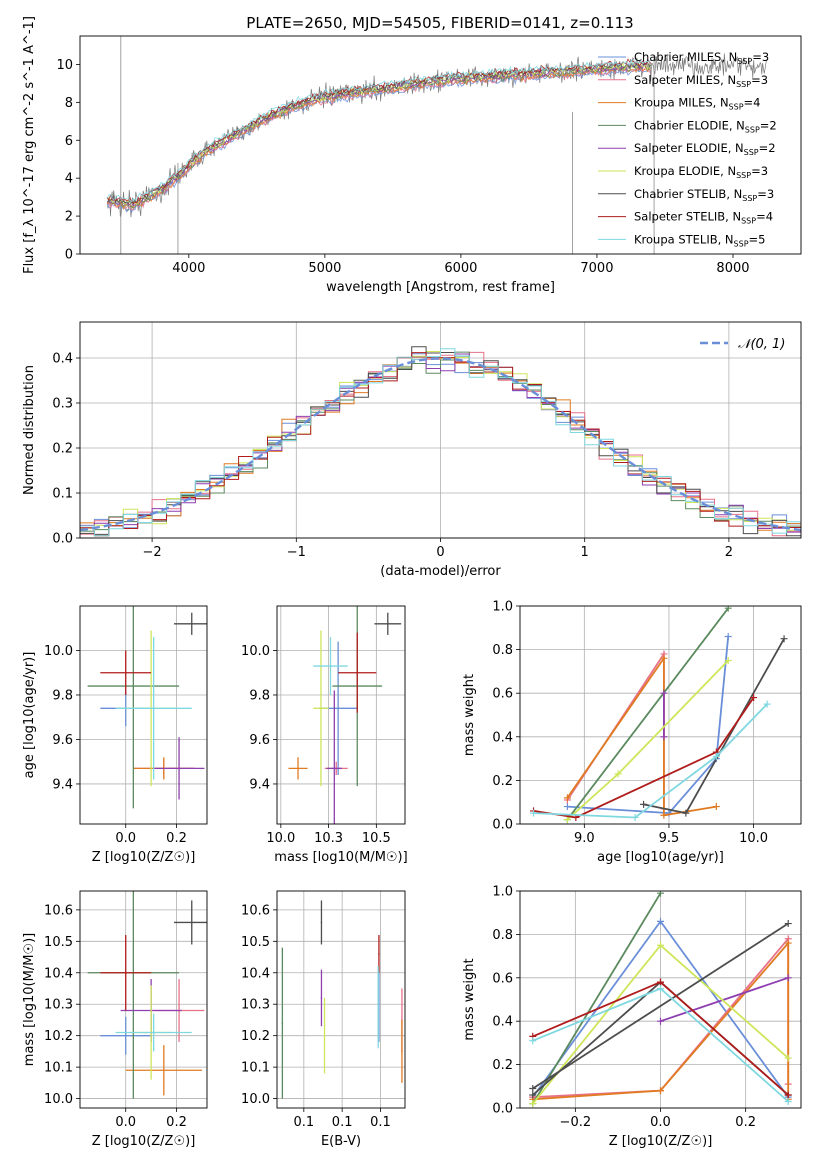 This screenshot has height=1170, width=819. I want to click on x-axis-label: age [log10(age/yr)], so click(660, 857).